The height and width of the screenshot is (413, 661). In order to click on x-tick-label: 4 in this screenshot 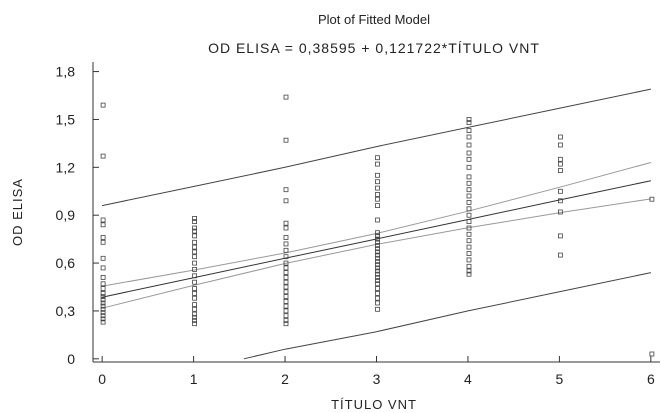, I will do `click(468, 379)`.